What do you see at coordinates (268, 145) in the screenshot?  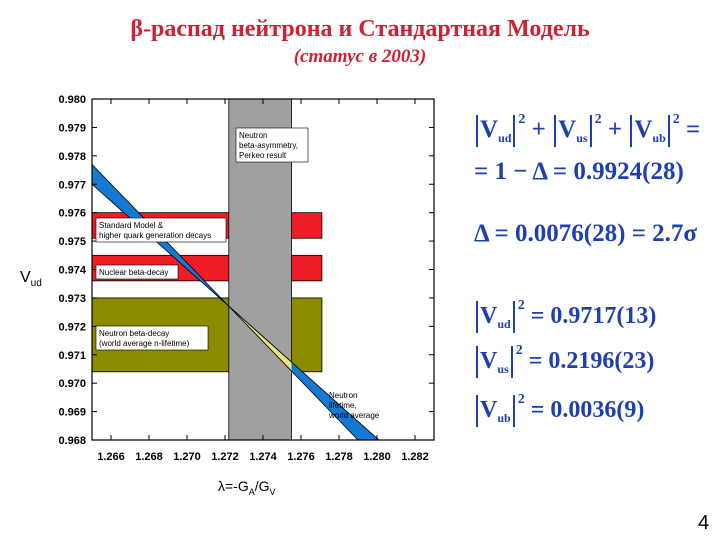 I see `label-perkeo-text: beta-asymmetry,` at bounding box center [268, 145].